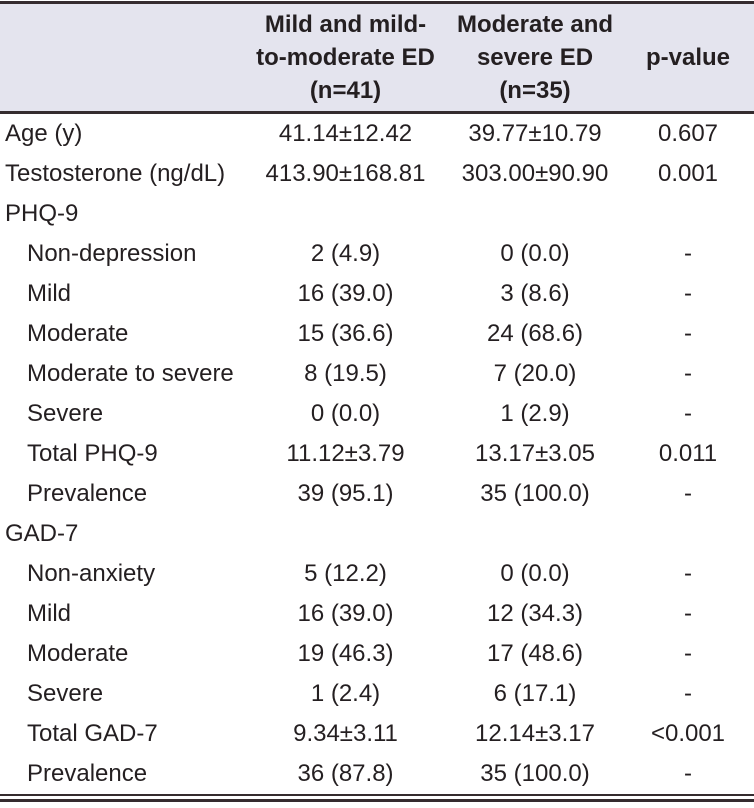 The image size is (754, 808). I want to click on table-row: Moderate to severe 8 (19.5) 7 (20.0) -, so click(377, 374).